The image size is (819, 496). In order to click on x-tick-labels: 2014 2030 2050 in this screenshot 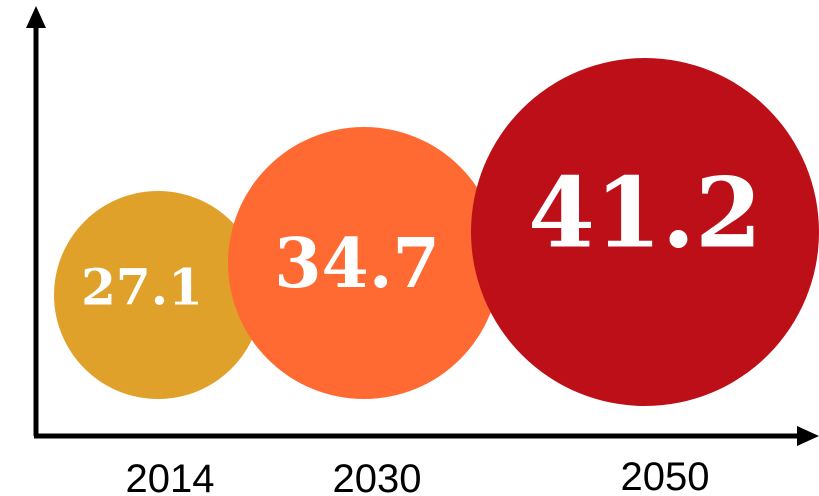, I will do `click(418, 475)`.